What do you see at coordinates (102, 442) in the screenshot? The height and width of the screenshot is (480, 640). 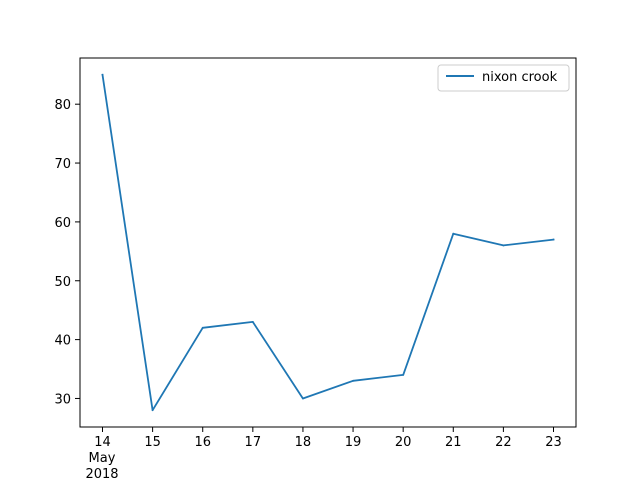 I see `x-tick-label: 14` at bounding box center [102, 442].